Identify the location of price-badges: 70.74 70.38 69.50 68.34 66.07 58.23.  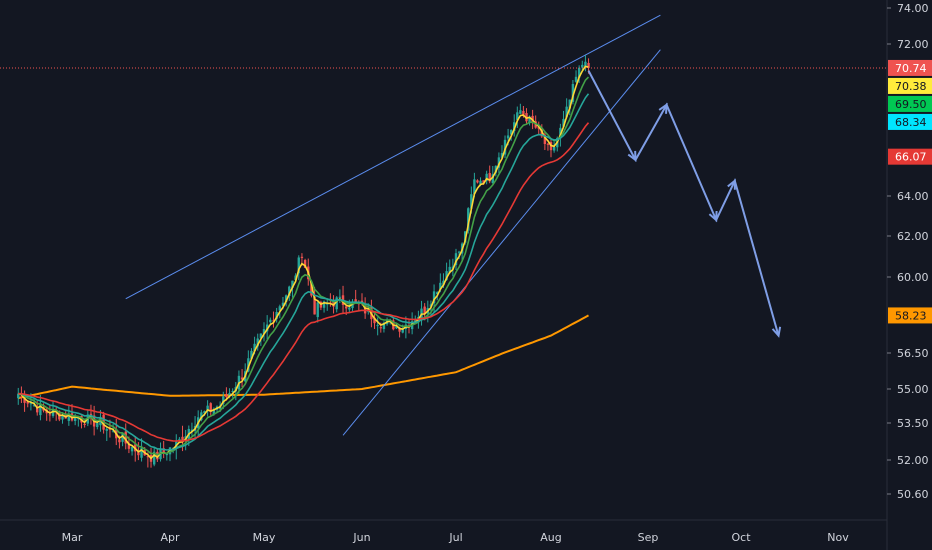
(910, 191).